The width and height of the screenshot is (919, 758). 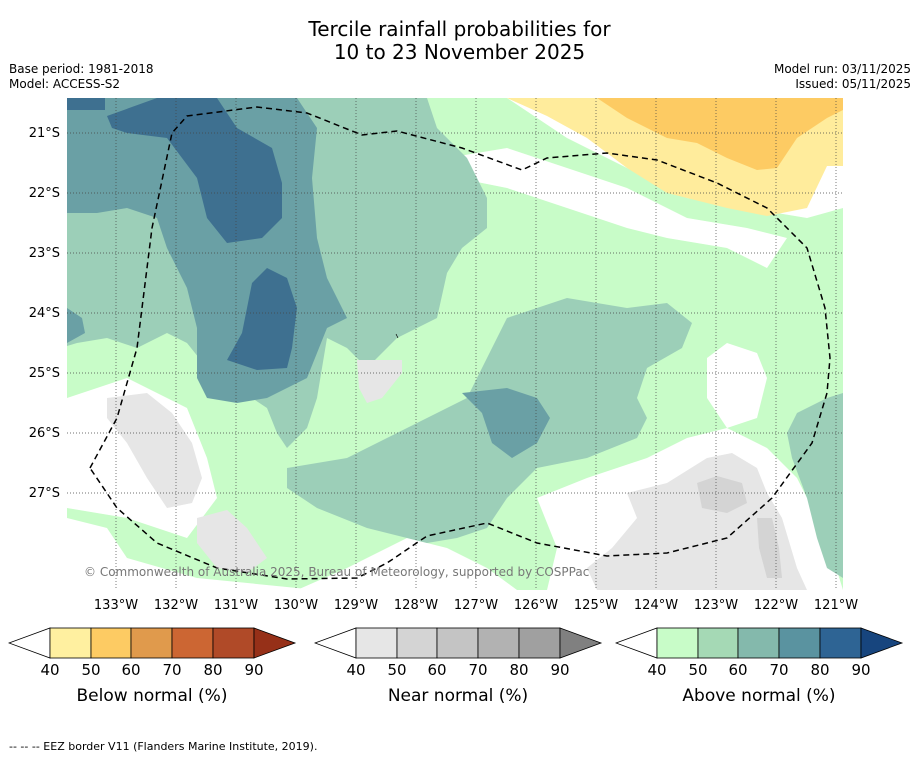 What do you see at coordinates (519, 670) in the screenshot?
I see `cb-near-tick-80: 80` at bounding box center [519, 670].